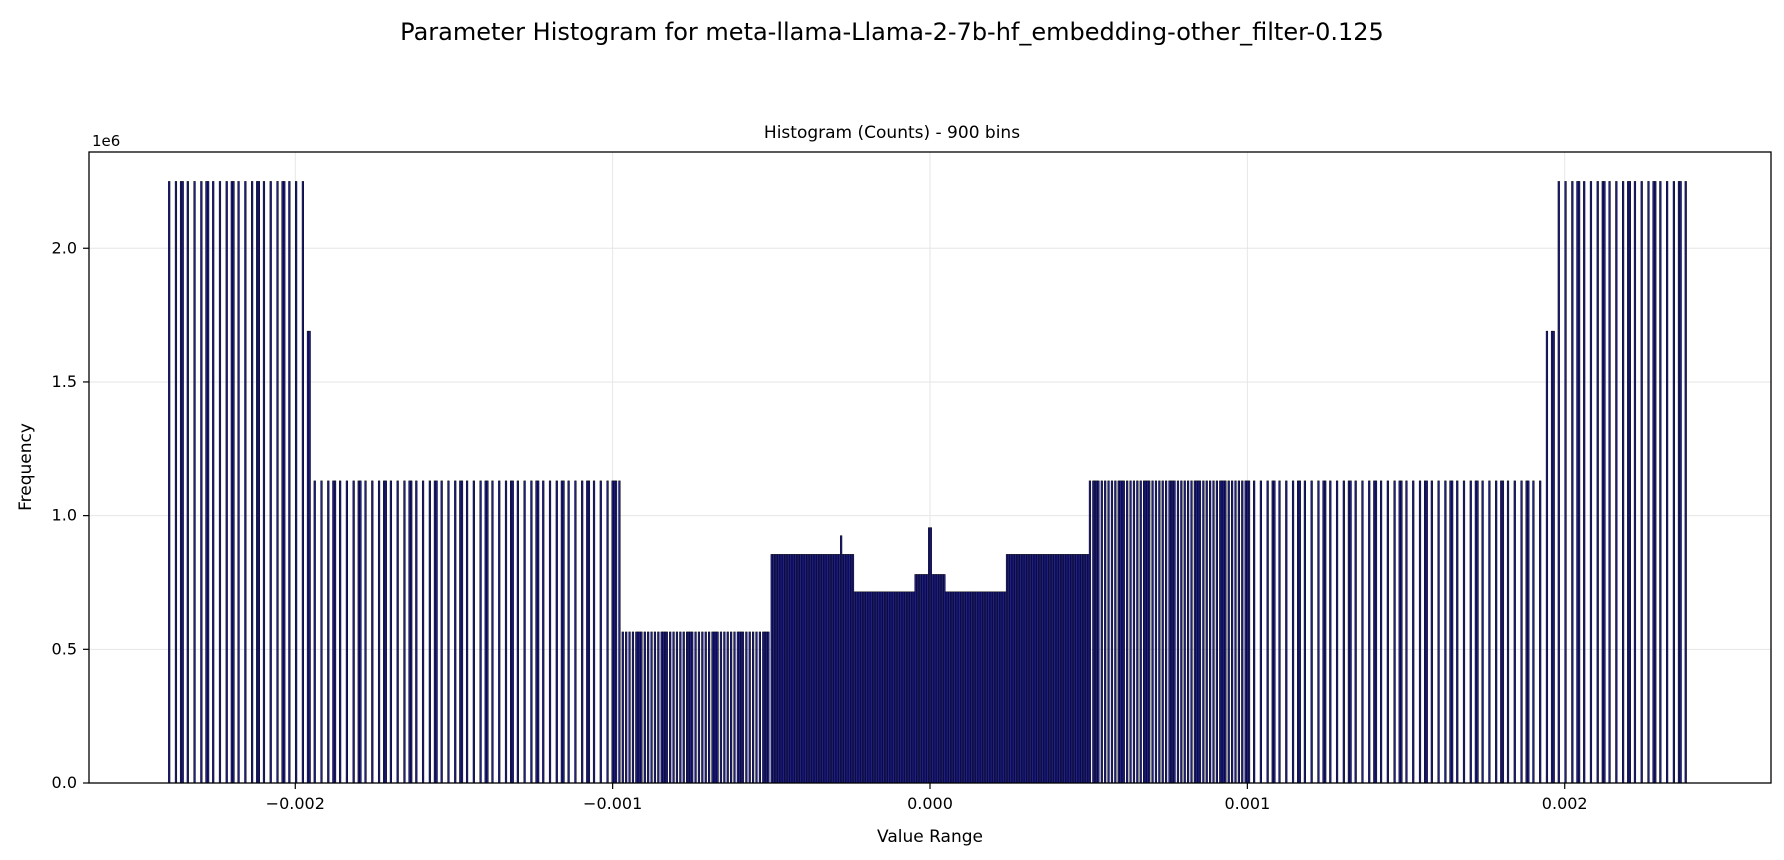  Describe the element at coordinates (930, 803) in the screenshot. I see `x-tick-label: 0.000` at that location.